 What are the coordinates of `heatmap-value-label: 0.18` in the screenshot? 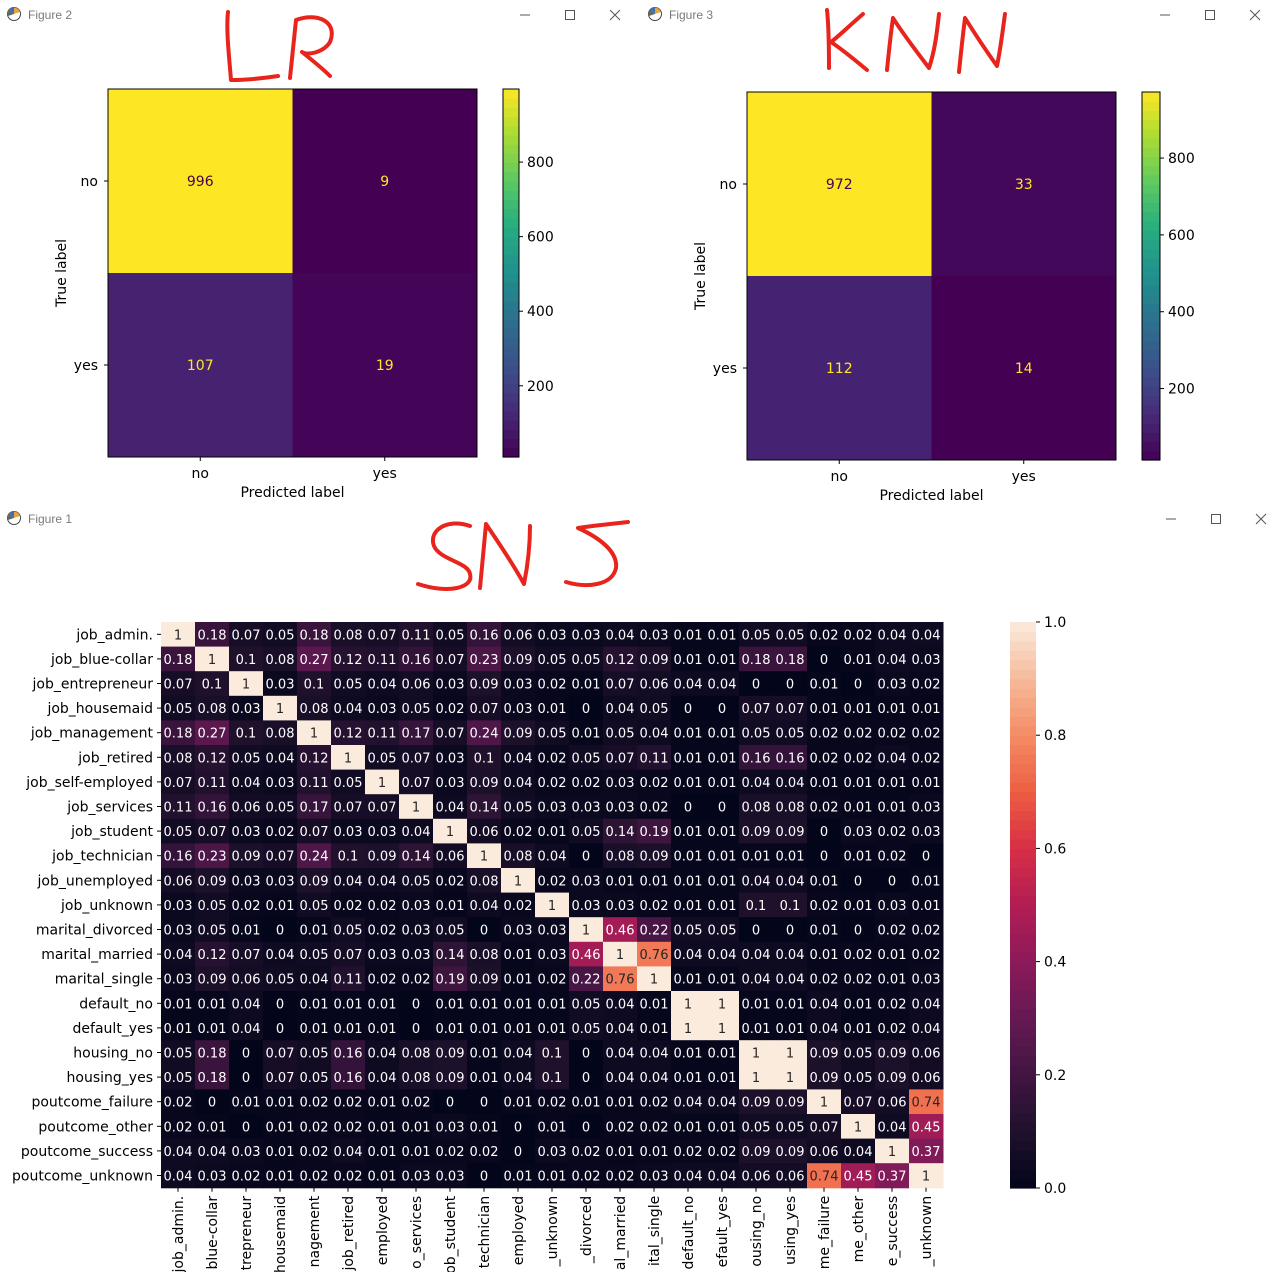 It's located at (790, 660).